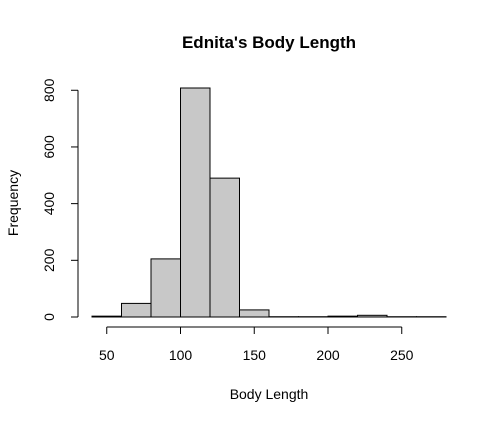  What do you see at coordinates (49, 317) in the screenshot?
I see `y-tick-label: 0` at bounding box center [49, 317].